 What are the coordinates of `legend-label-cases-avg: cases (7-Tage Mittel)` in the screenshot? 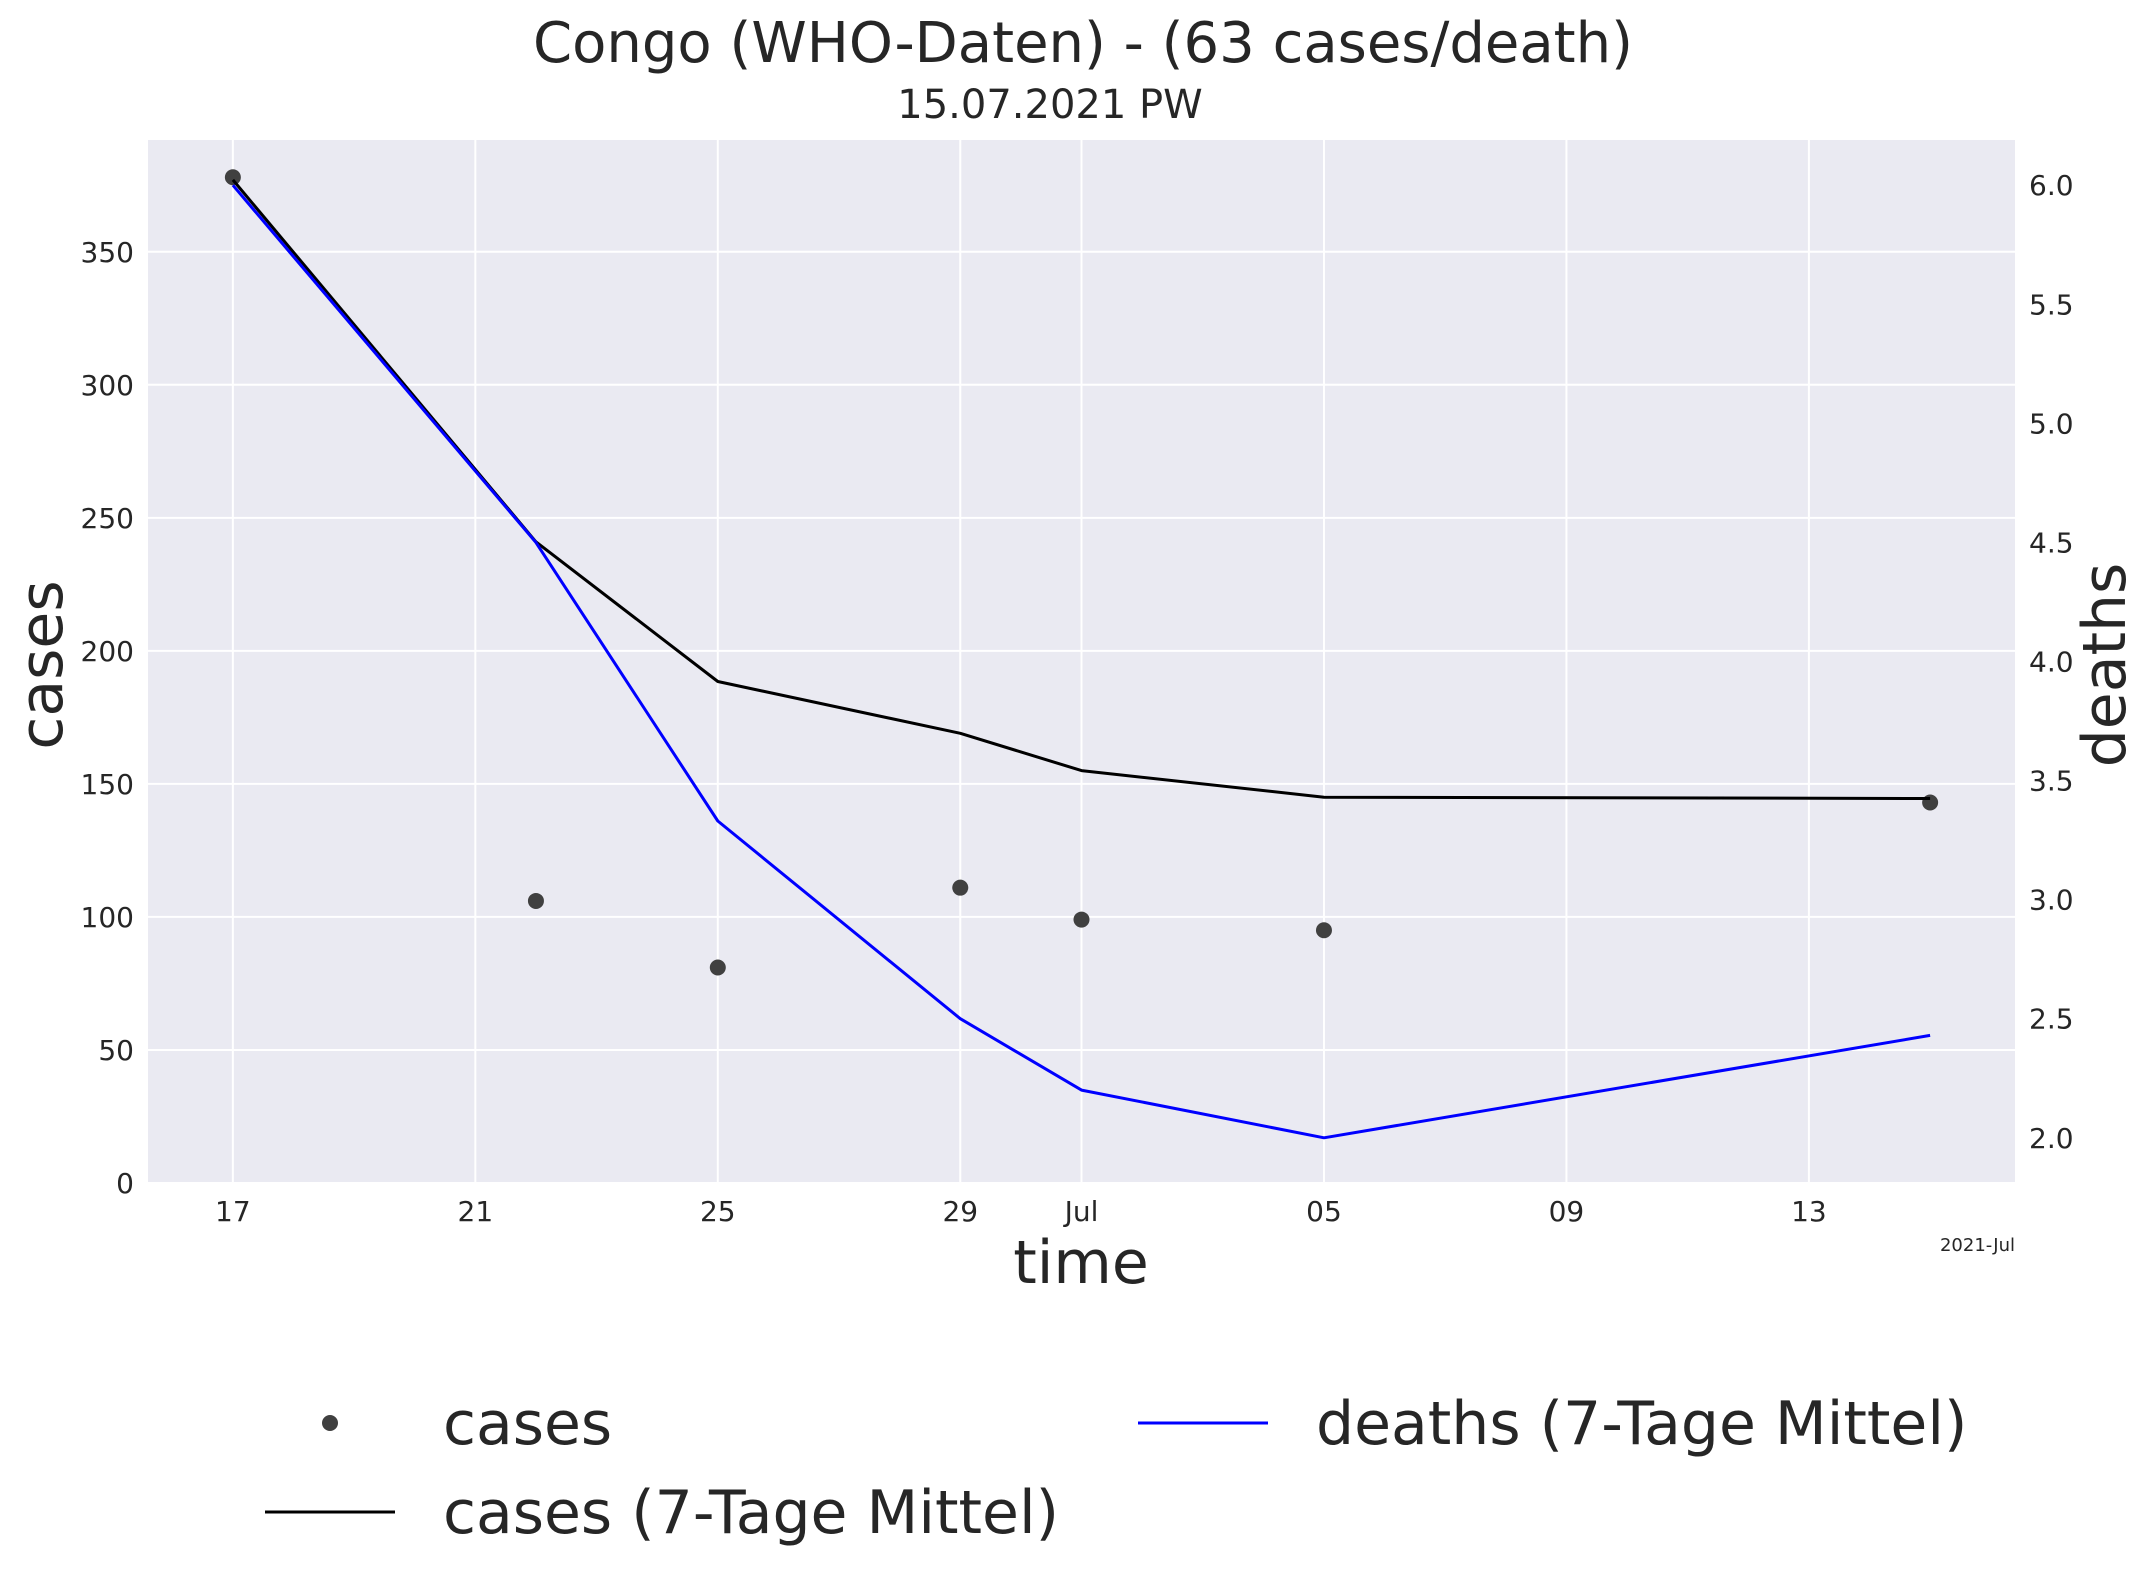 It's located at (751, 1513).